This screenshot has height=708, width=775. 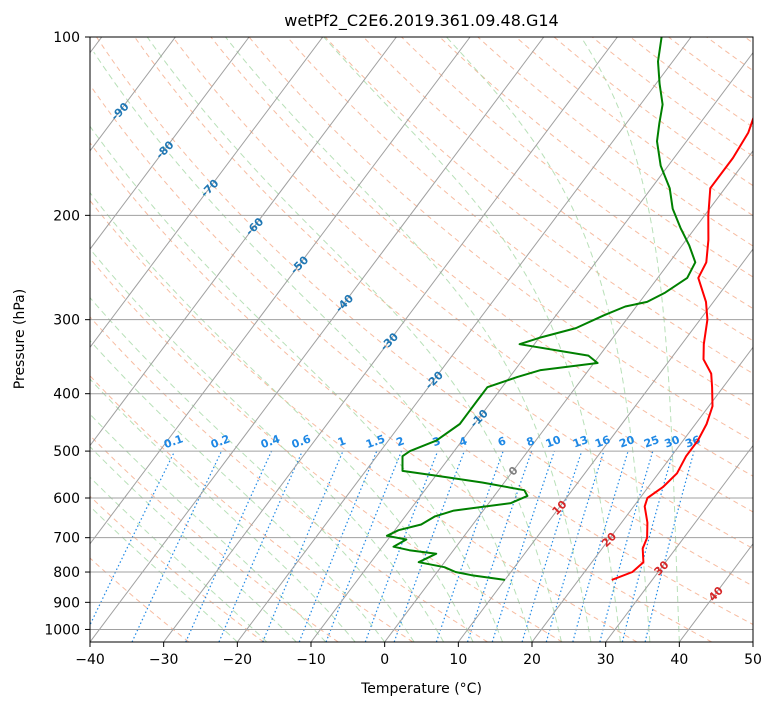 I want to click on isotherm-label: 30, so click(x=662, y=568).